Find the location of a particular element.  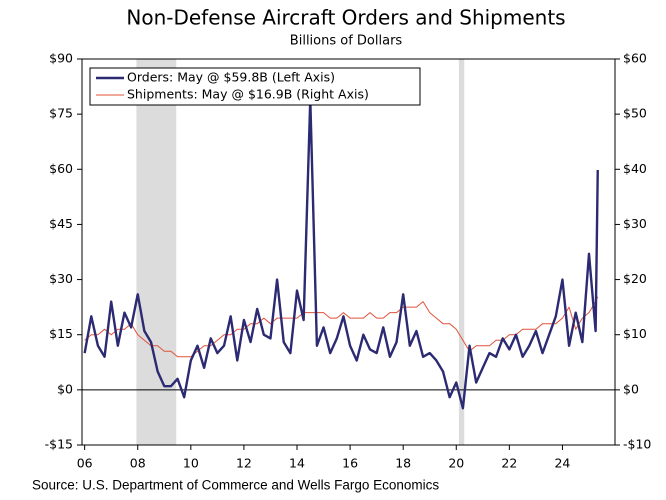

legend-label: Shipments: May @ $16.9B (Right Axis) is located at coordinates (248, 94).